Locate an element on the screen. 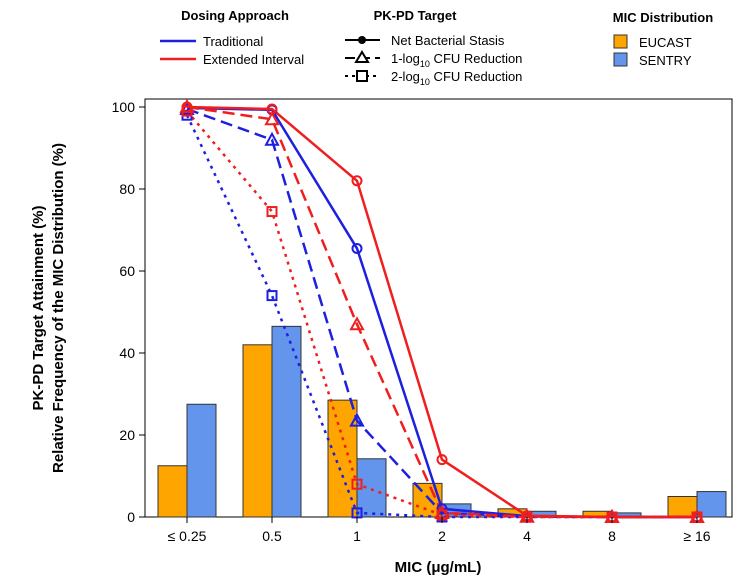 The image size is (747, 585). y-tick-label-0: 0 is located at coordinates (131, 517).